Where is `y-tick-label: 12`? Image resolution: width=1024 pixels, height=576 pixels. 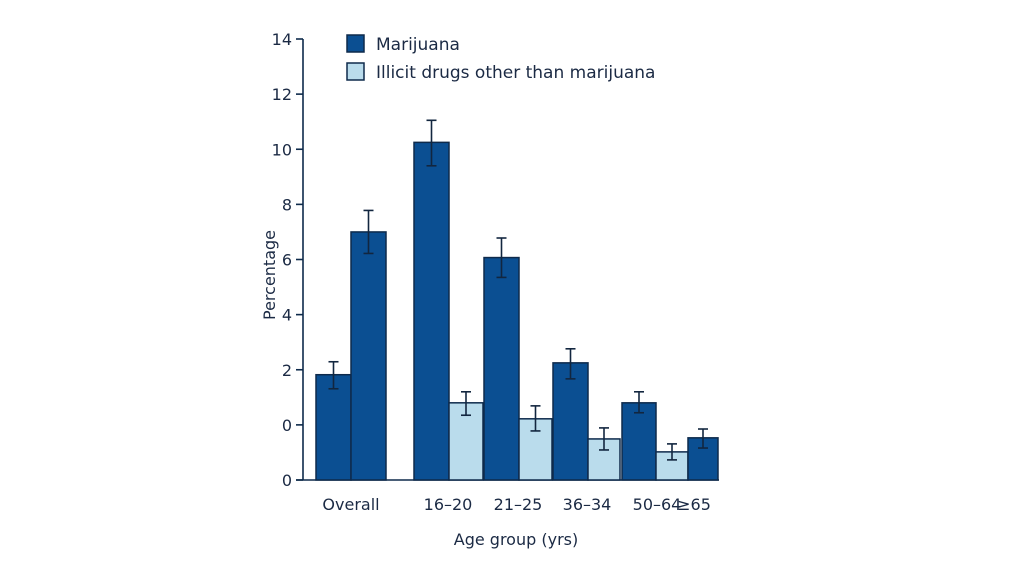 y-tick-label: 12 is located at coordinates (282, 94).